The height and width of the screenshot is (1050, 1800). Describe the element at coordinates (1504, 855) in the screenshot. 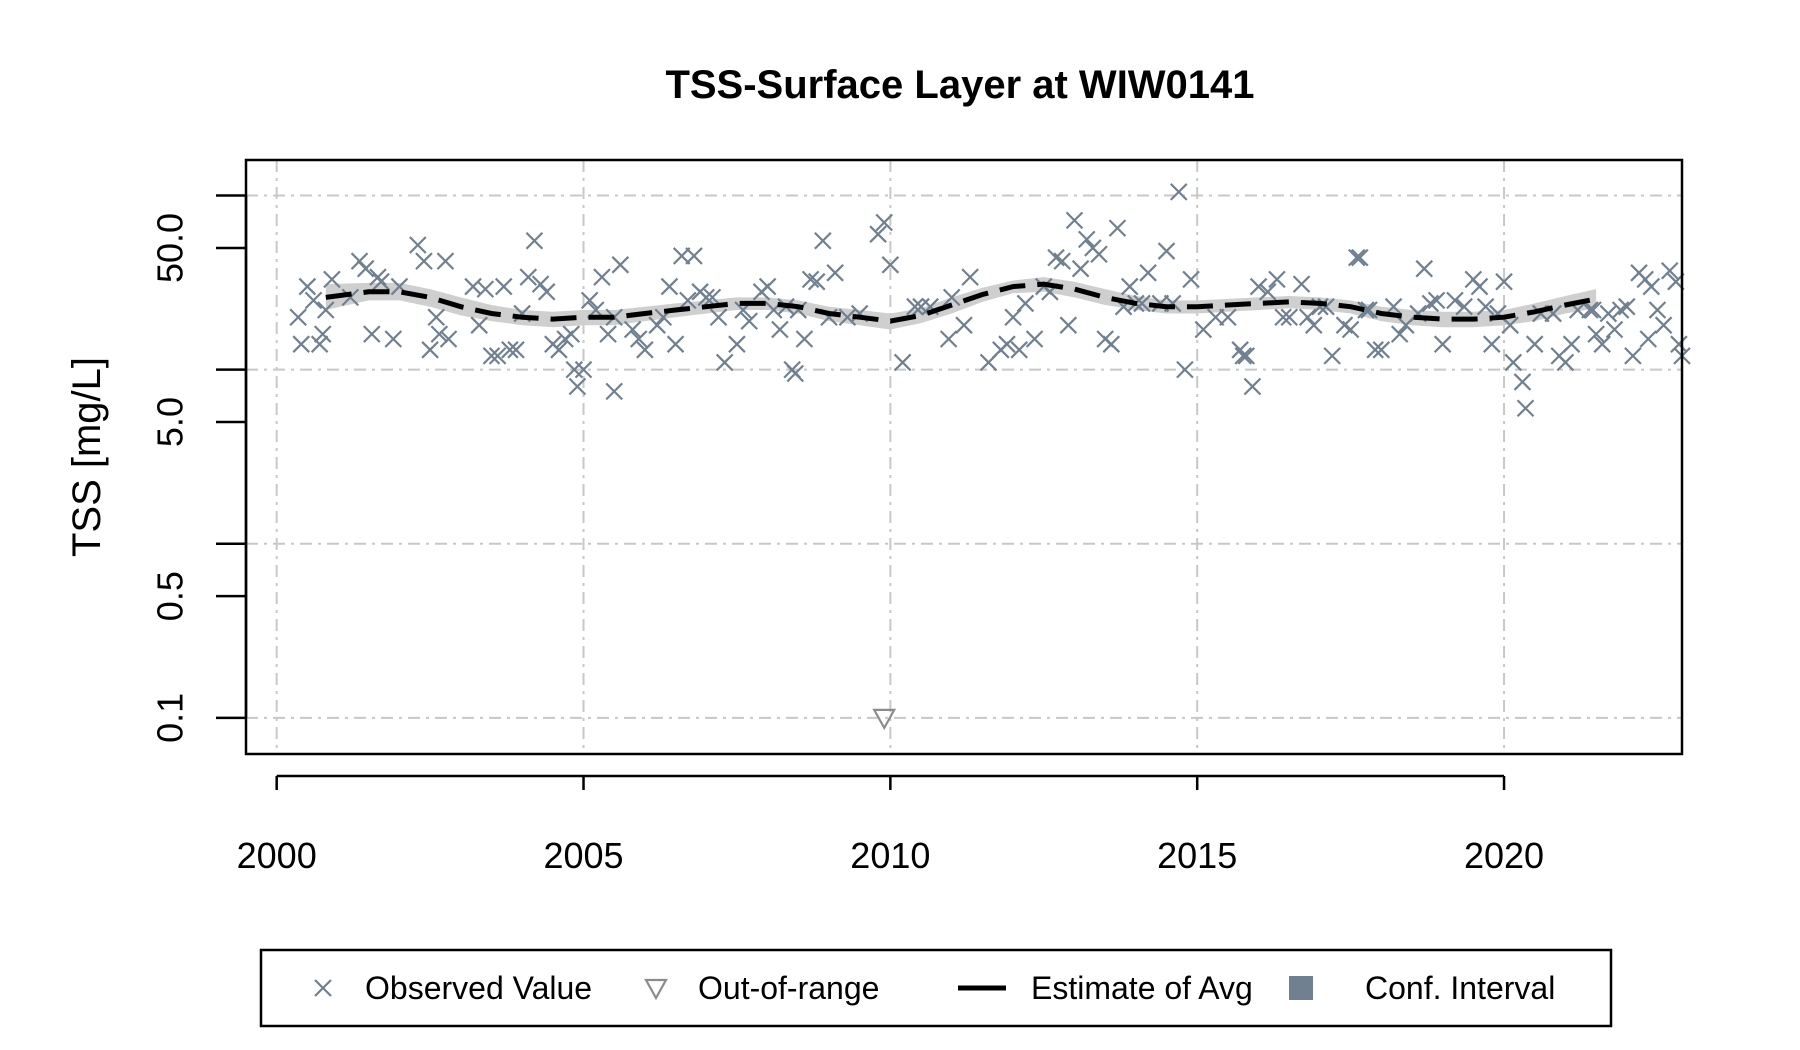

I see `x-tick-label: 2020` at that location.